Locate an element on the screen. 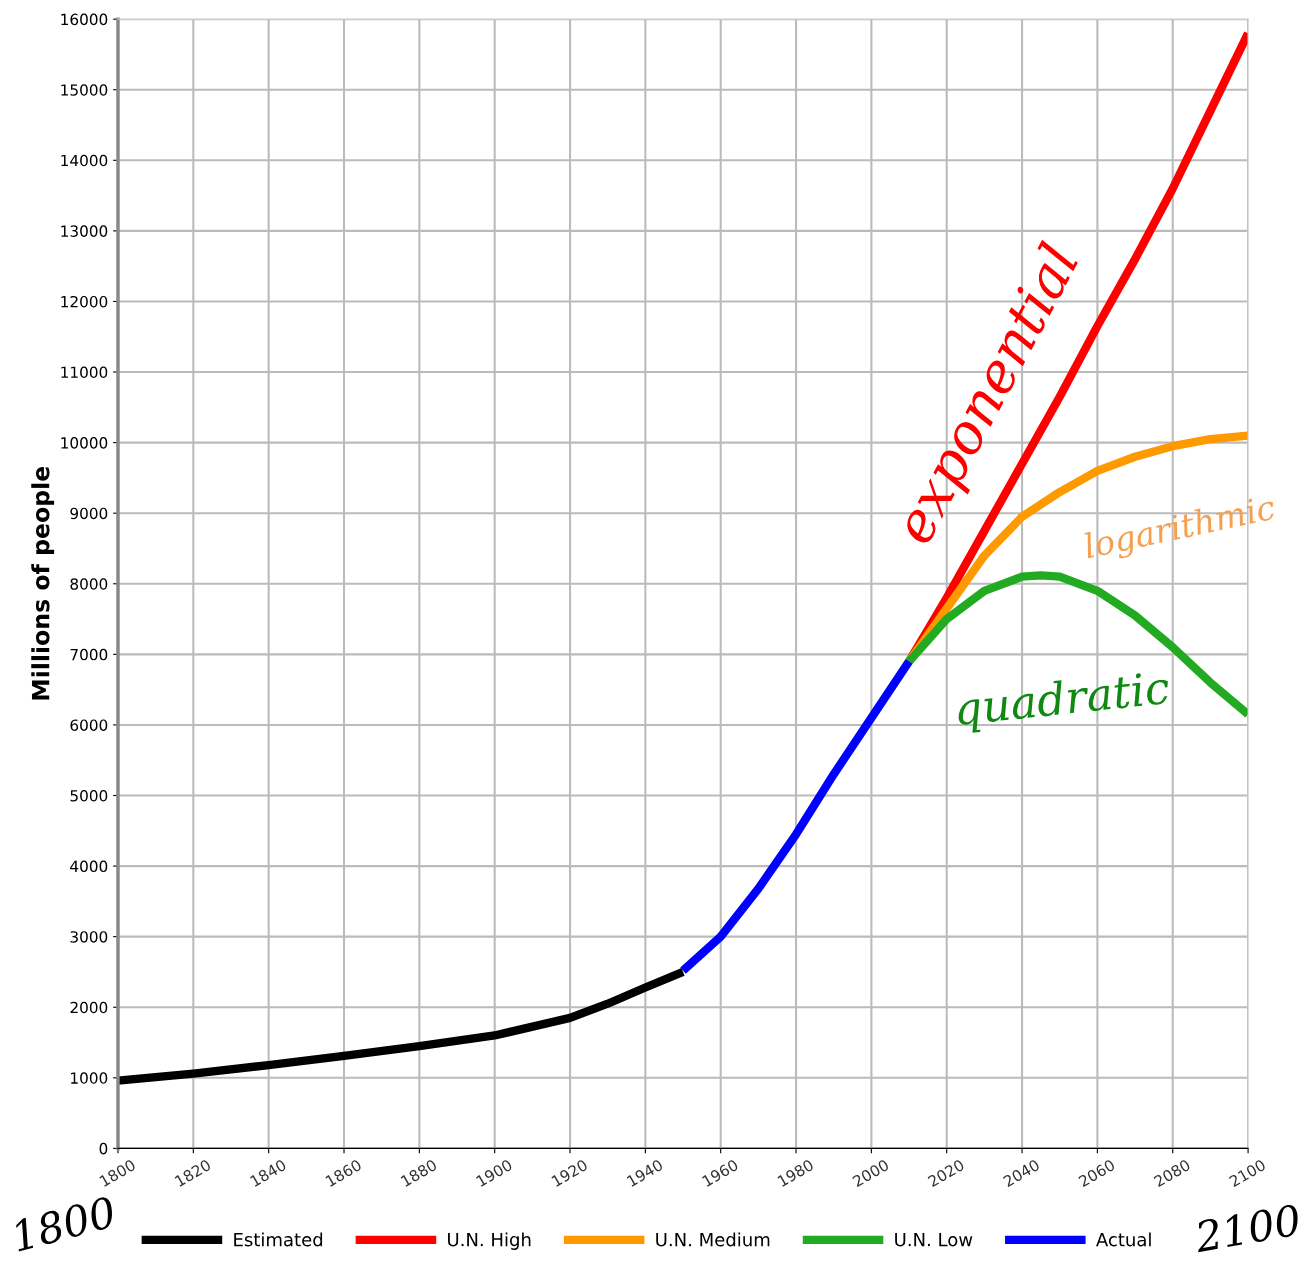  legend-label: U.N. High is located at coordinates (489, 1241).